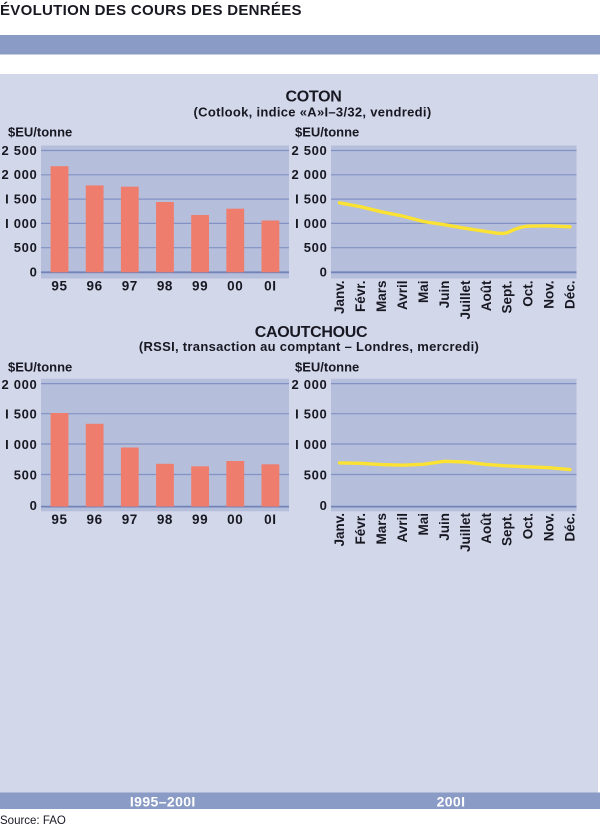 This screenshot has height=826, width=600. Describe the element at coordinates (151, 10) in the screenshot. I see `svg-text:ÉVOLUTION DES COURS DES DENRÉE: ÉVOLUTION DES COURS DES DENRÉES` at that location.